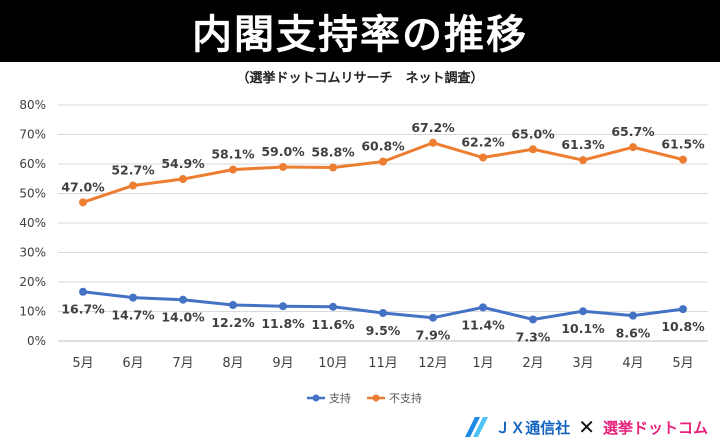  Describe the element at coordinates (533, 427) in the screenshot. I see `jx-logo-text: ＪＸ通信社` at that location.